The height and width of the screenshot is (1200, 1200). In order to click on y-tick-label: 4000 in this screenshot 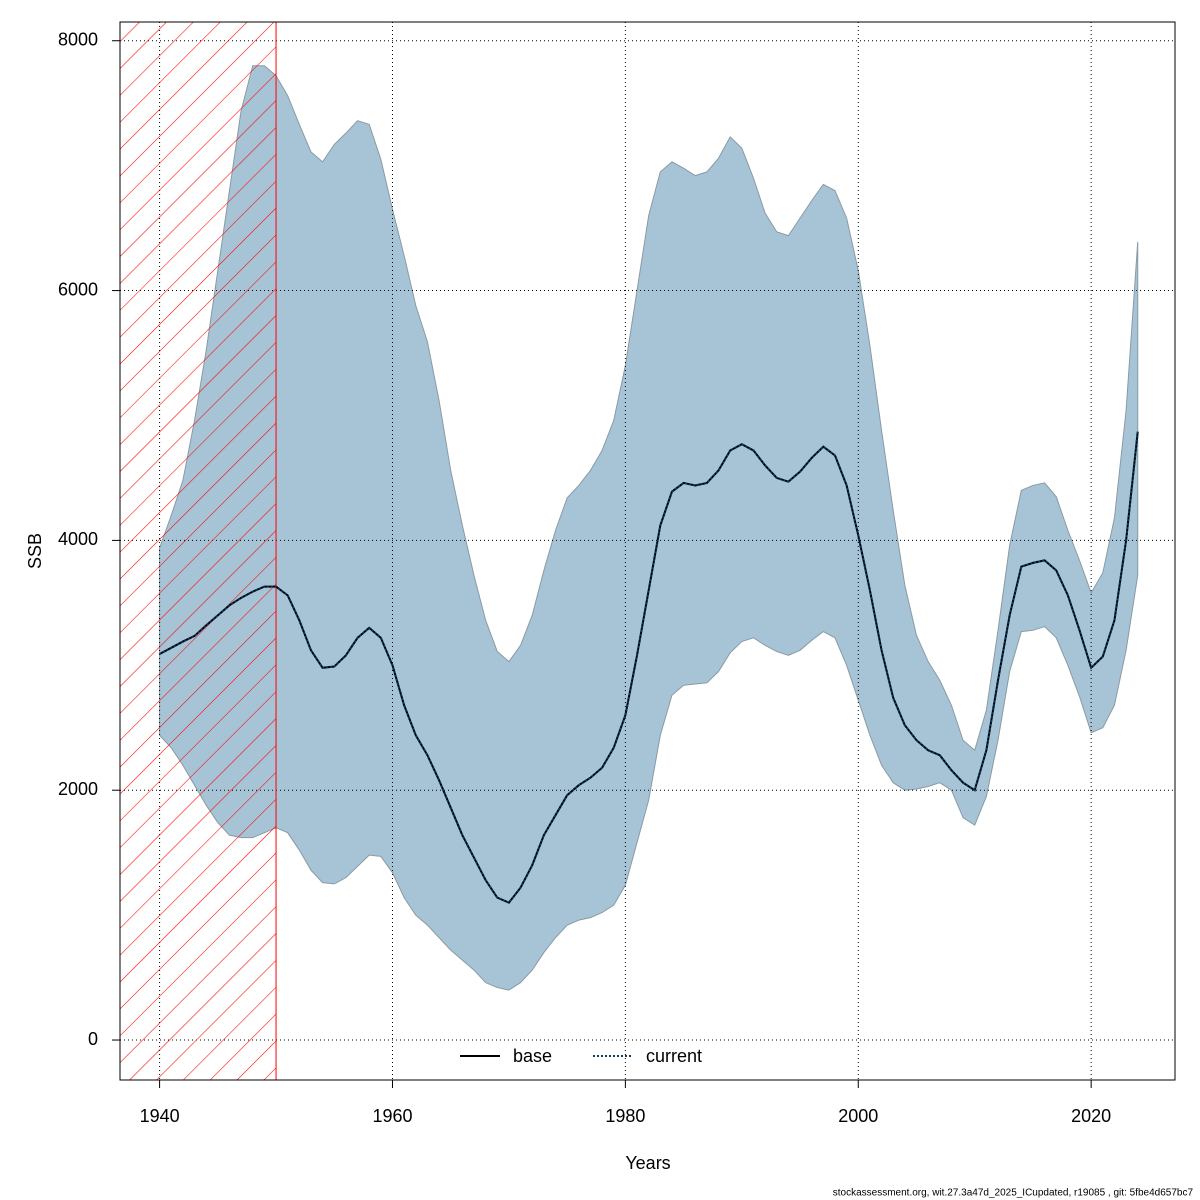, I will do `click(78, 539)`.